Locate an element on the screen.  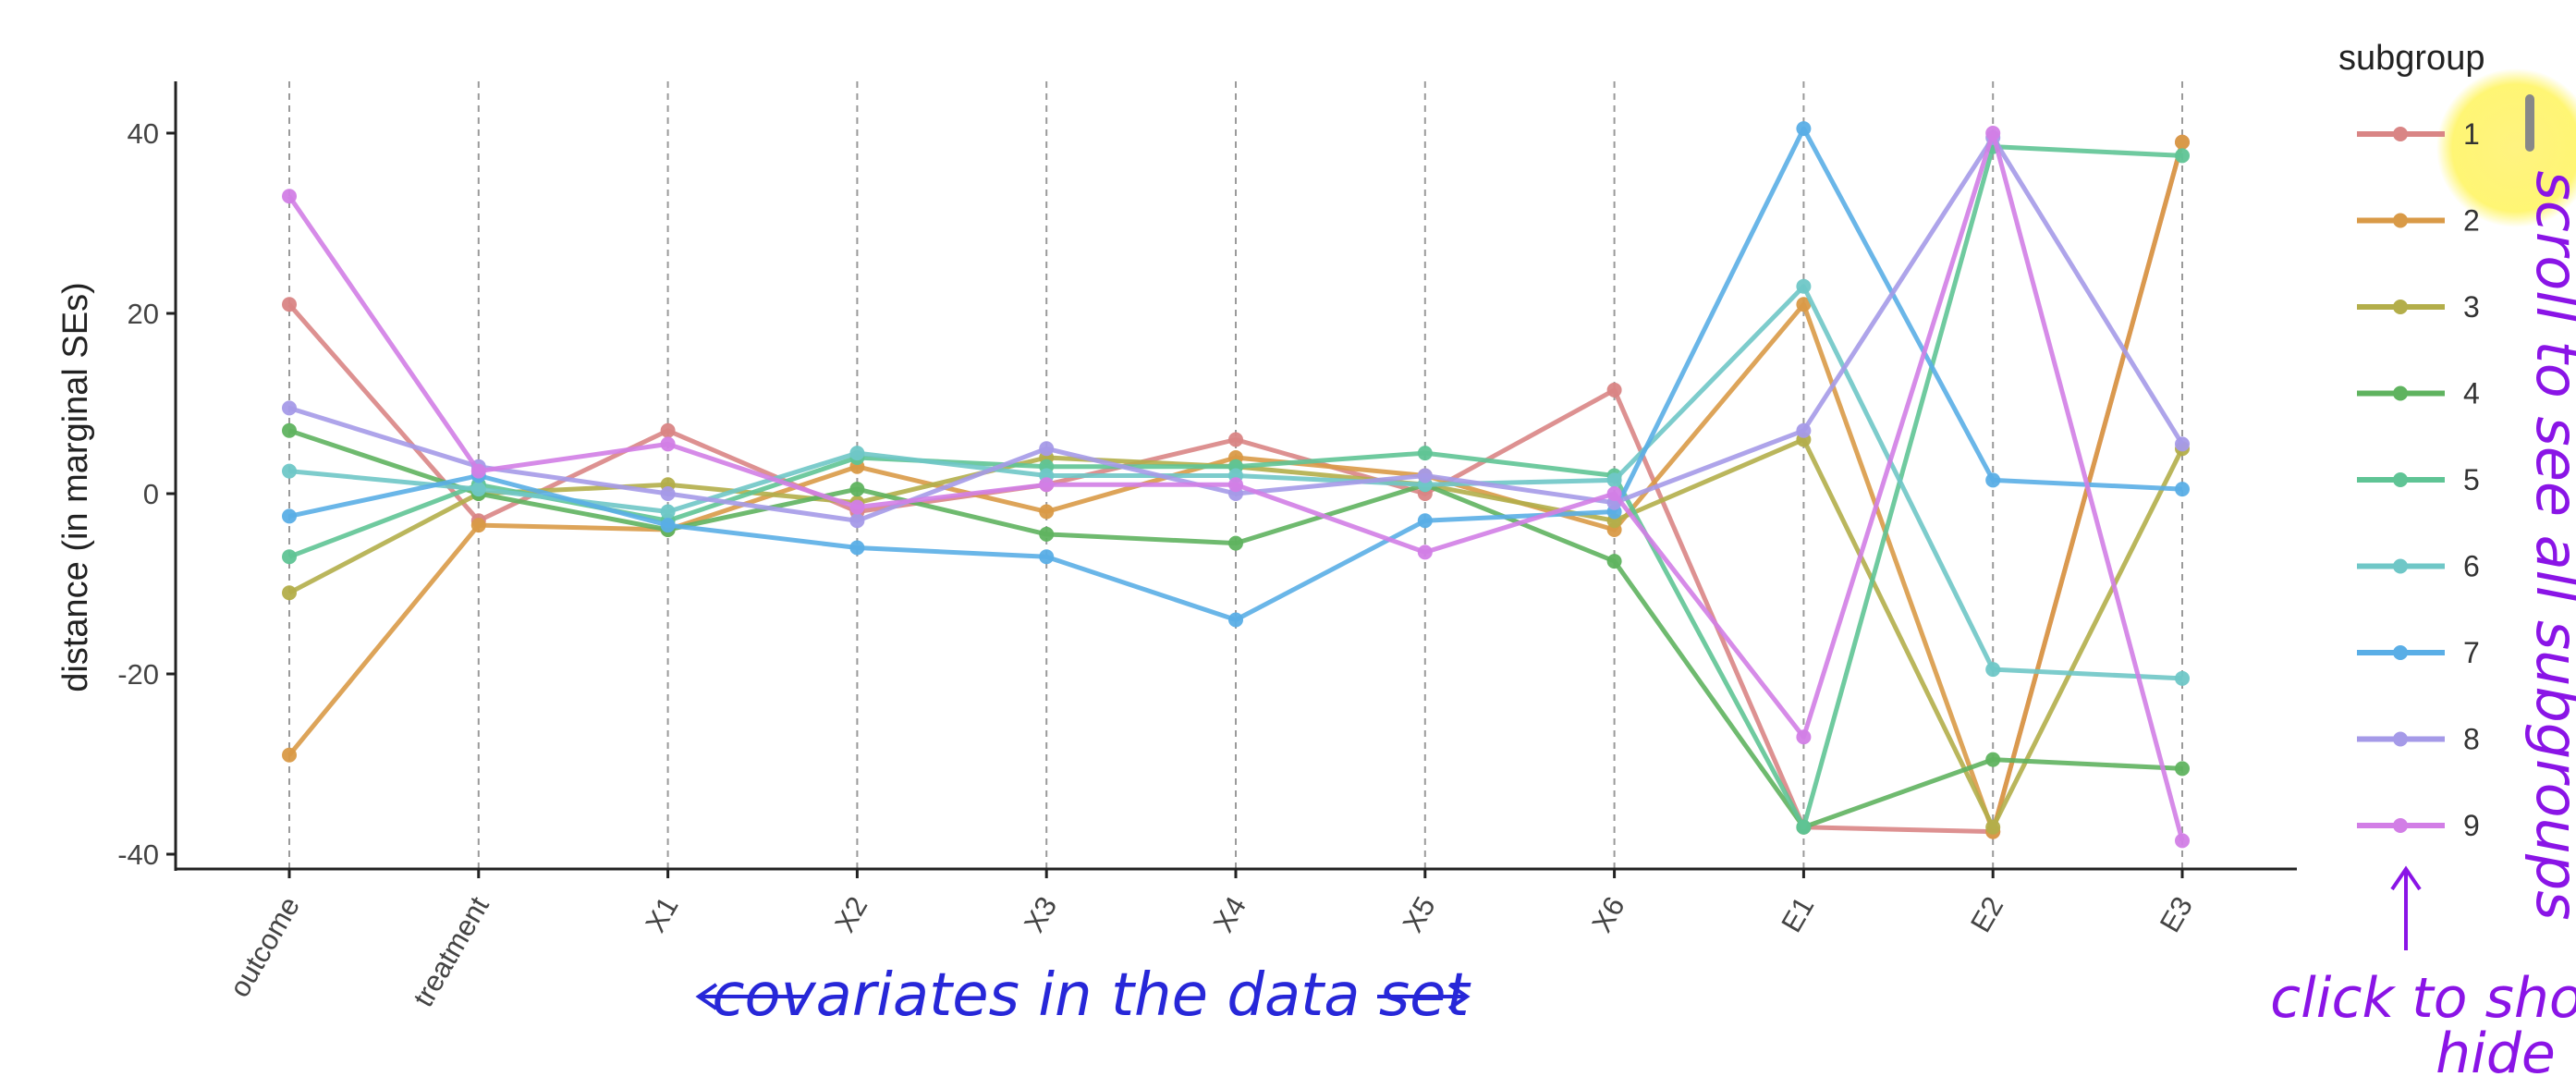
y-tick-label: 40 is located at coordinates (143, 133).